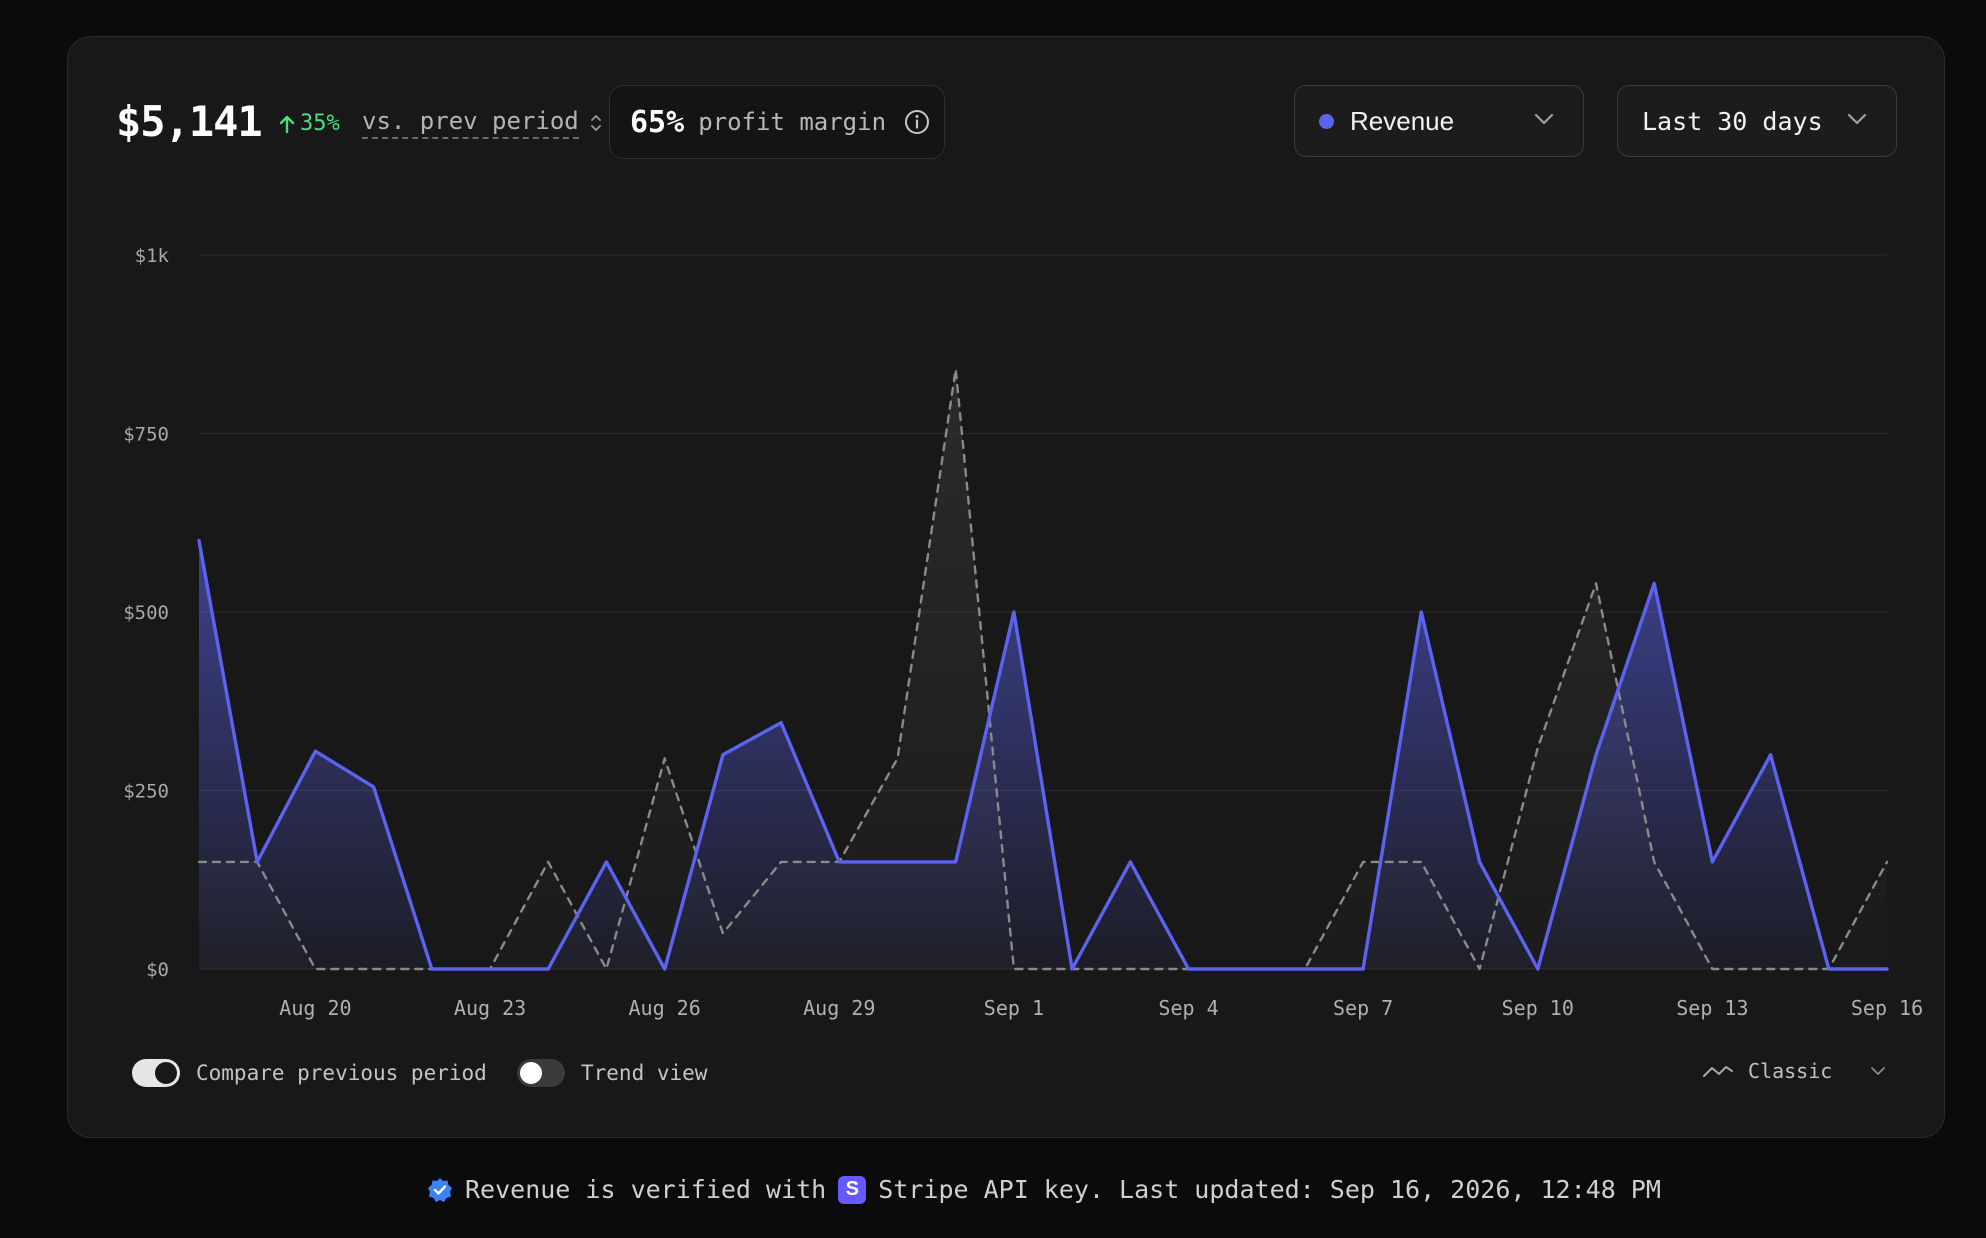 The height and width of the screenshot is (1238, 1986). Describe the element at coordinates (665, 1008) in the screenshot. I see `x-tick-label: Aug 26` at that location.